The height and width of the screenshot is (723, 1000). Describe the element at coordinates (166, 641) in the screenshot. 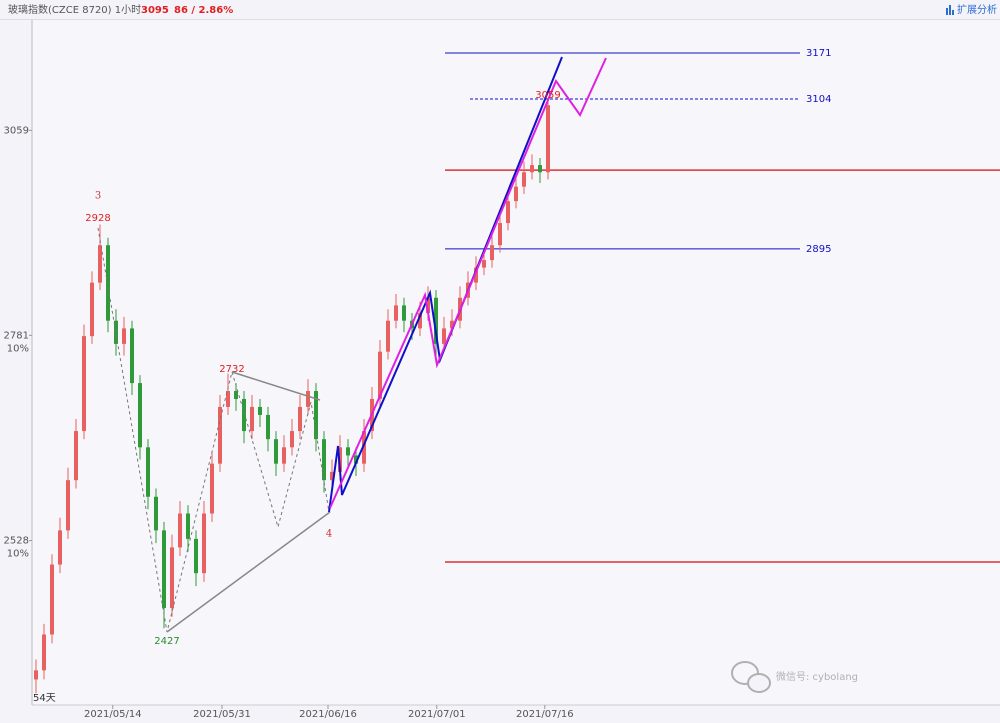

I see `price-label: 2427` at that location.